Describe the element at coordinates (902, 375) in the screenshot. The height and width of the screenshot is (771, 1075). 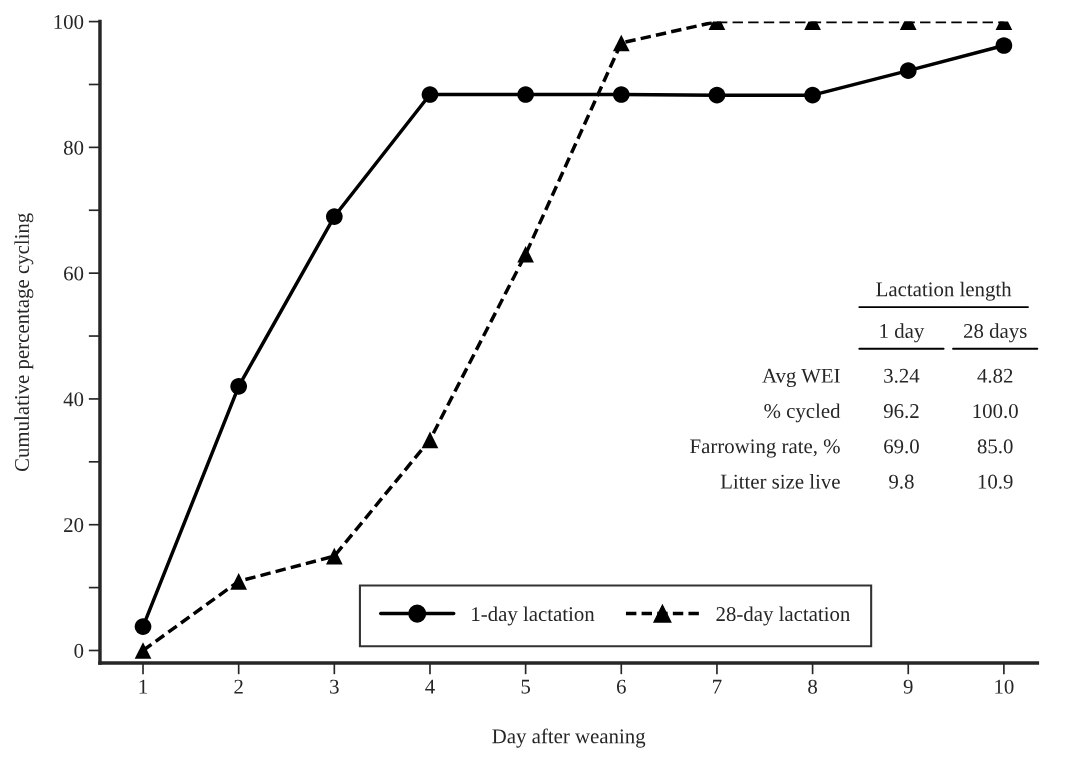
I see `annotation: 3.24` at that location.